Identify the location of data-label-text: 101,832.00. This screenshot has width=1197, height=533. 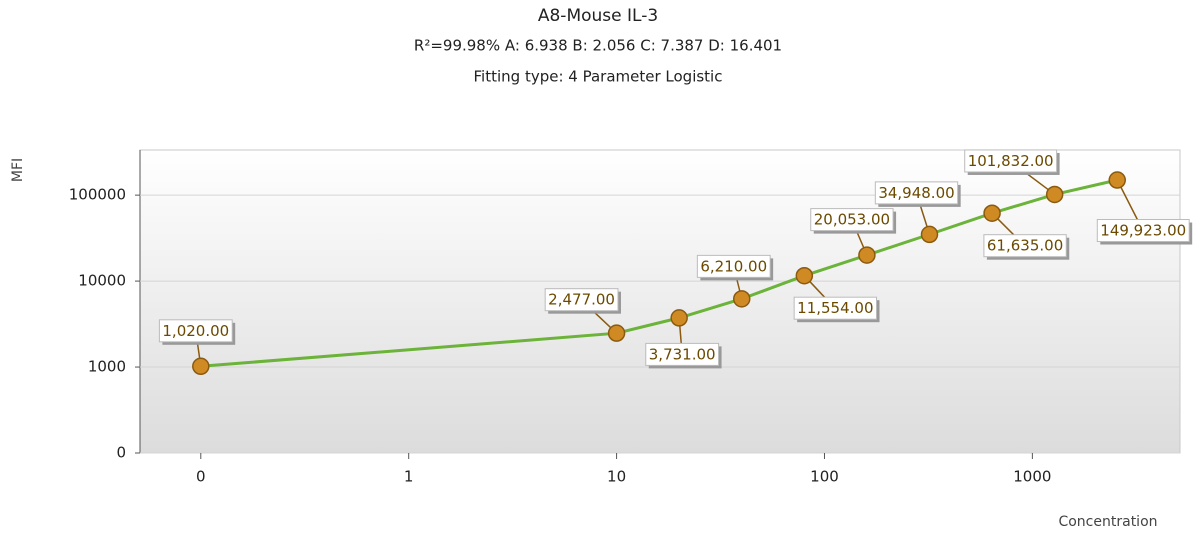
(1011, 161).